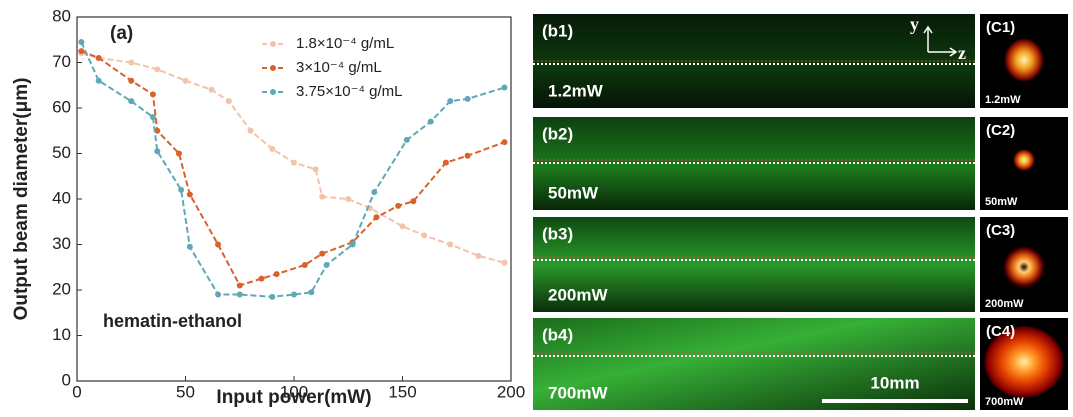  What do you see at coordinates (940, 41) in the screenshot?
I see `axis-arrows` at bounding box center [940, 41].